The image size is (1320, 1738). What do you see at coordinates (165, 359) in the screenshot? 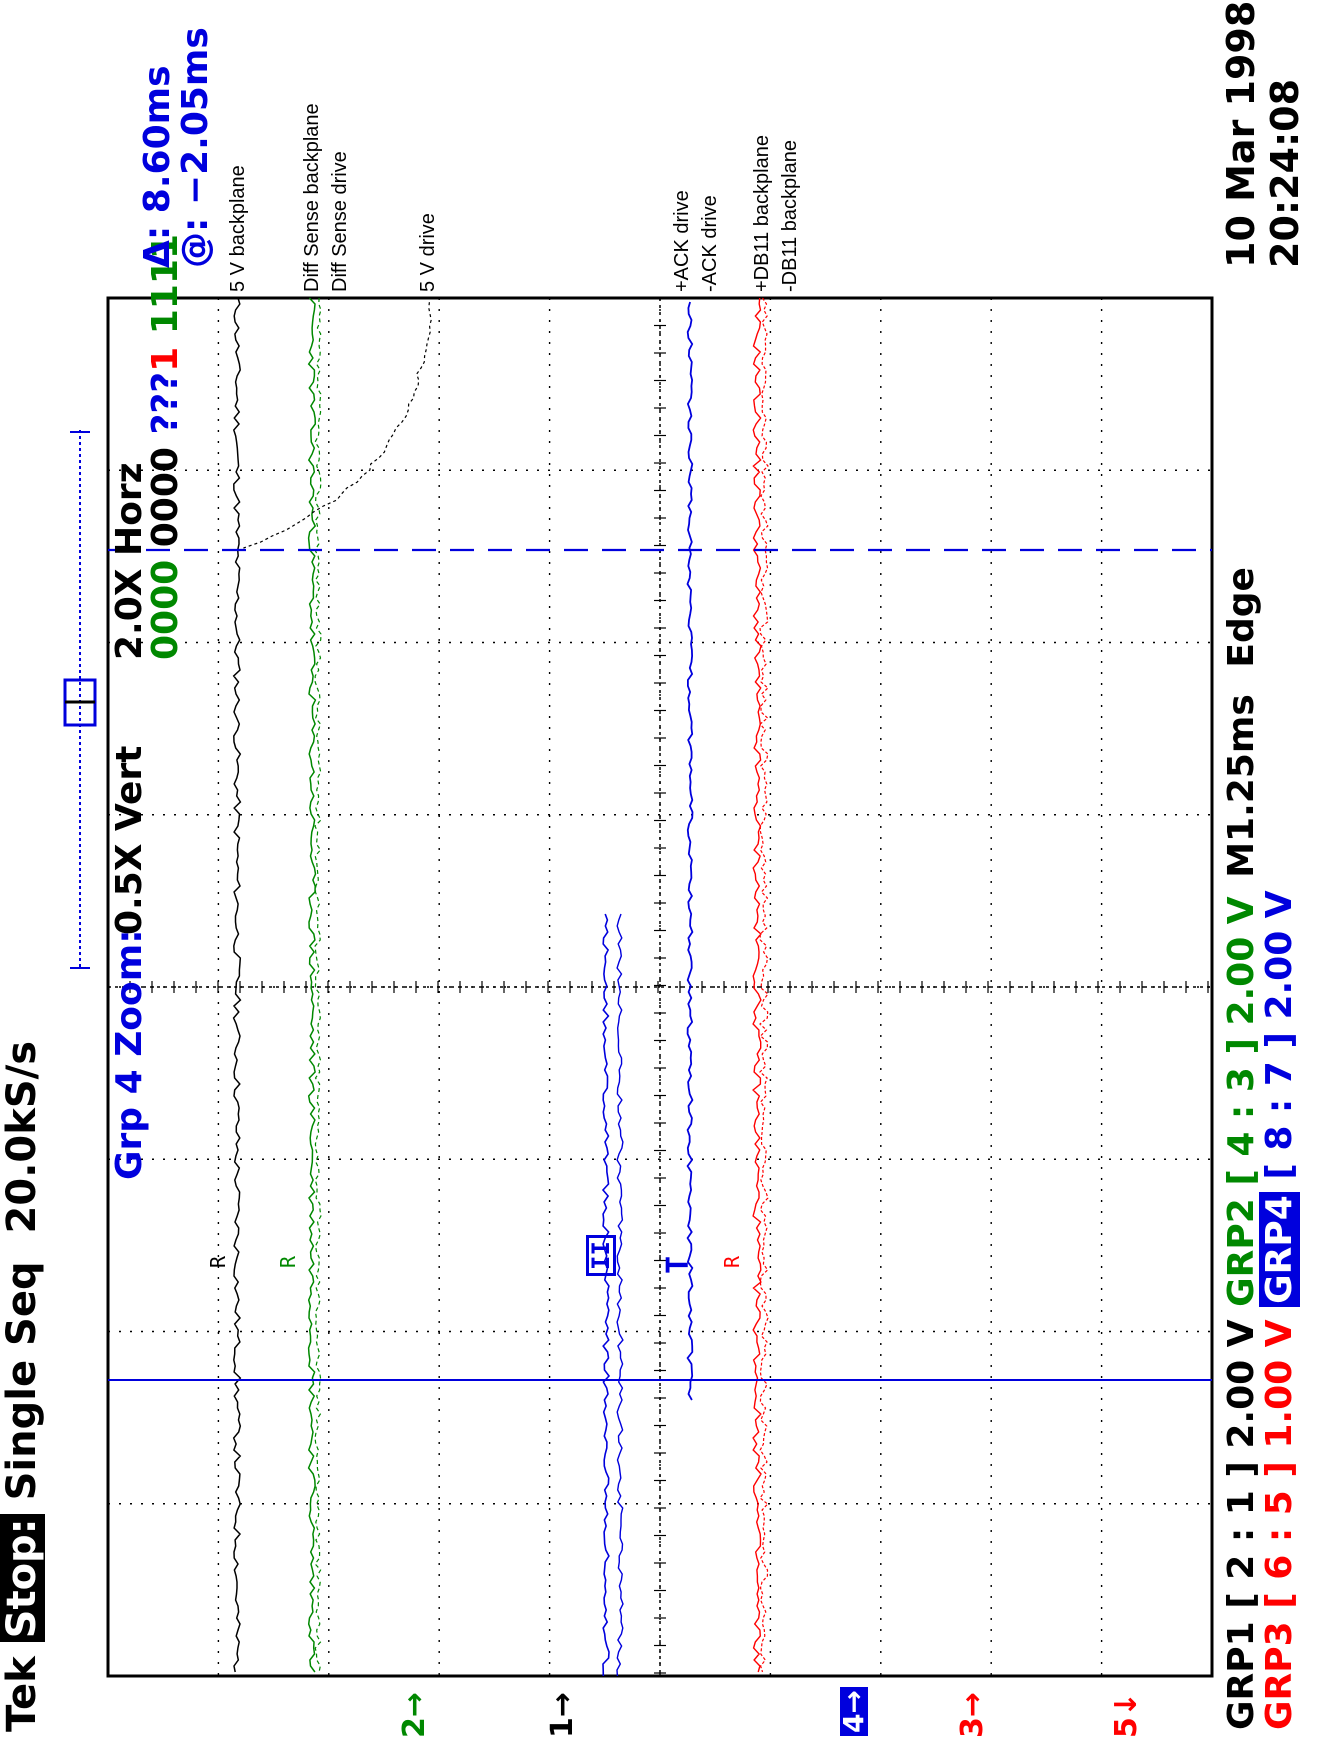
I see `bus-value-4: 1` at bounding box center [165, 359].